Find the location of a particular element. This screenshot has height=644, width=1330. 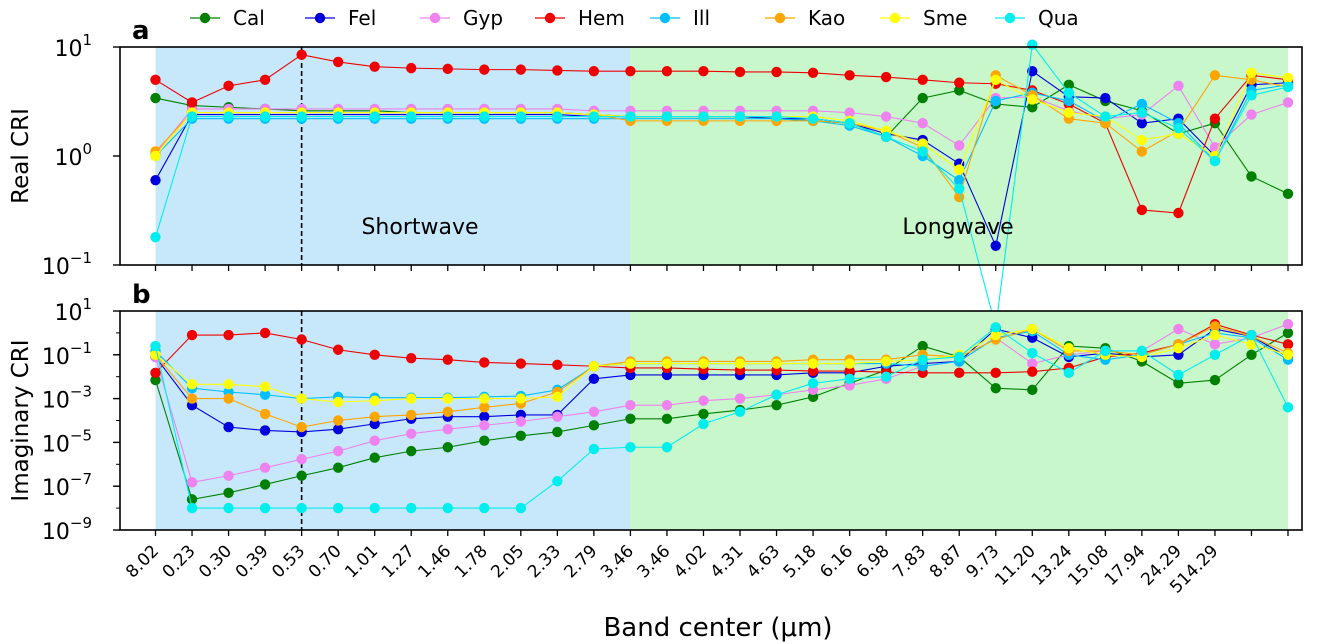

x-tick-label: 0.23 is located at coordinates (179, 561).